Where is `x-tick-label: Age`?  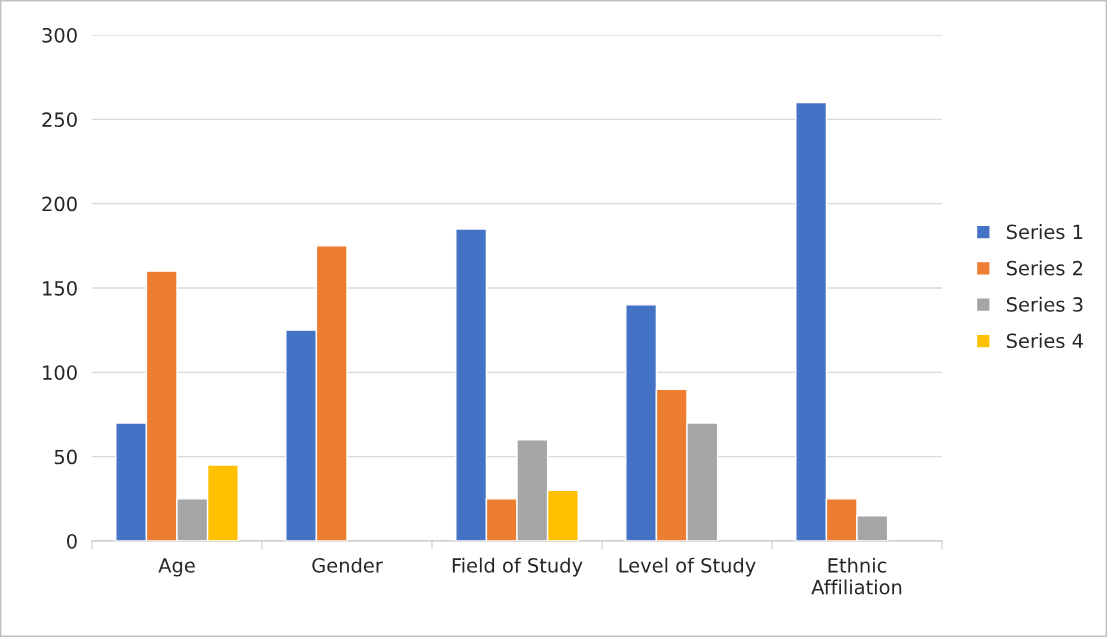 x-tick-label: Age is located at coordinates (176, 567).